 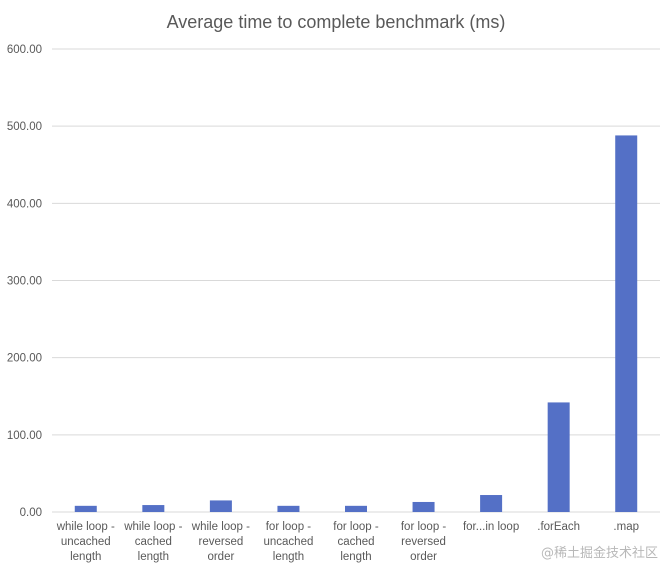 What do you see at coordinates (24, 359) in the screenshot?
I see `y-tick-label: 200.00` at bounding box center [24, 359].